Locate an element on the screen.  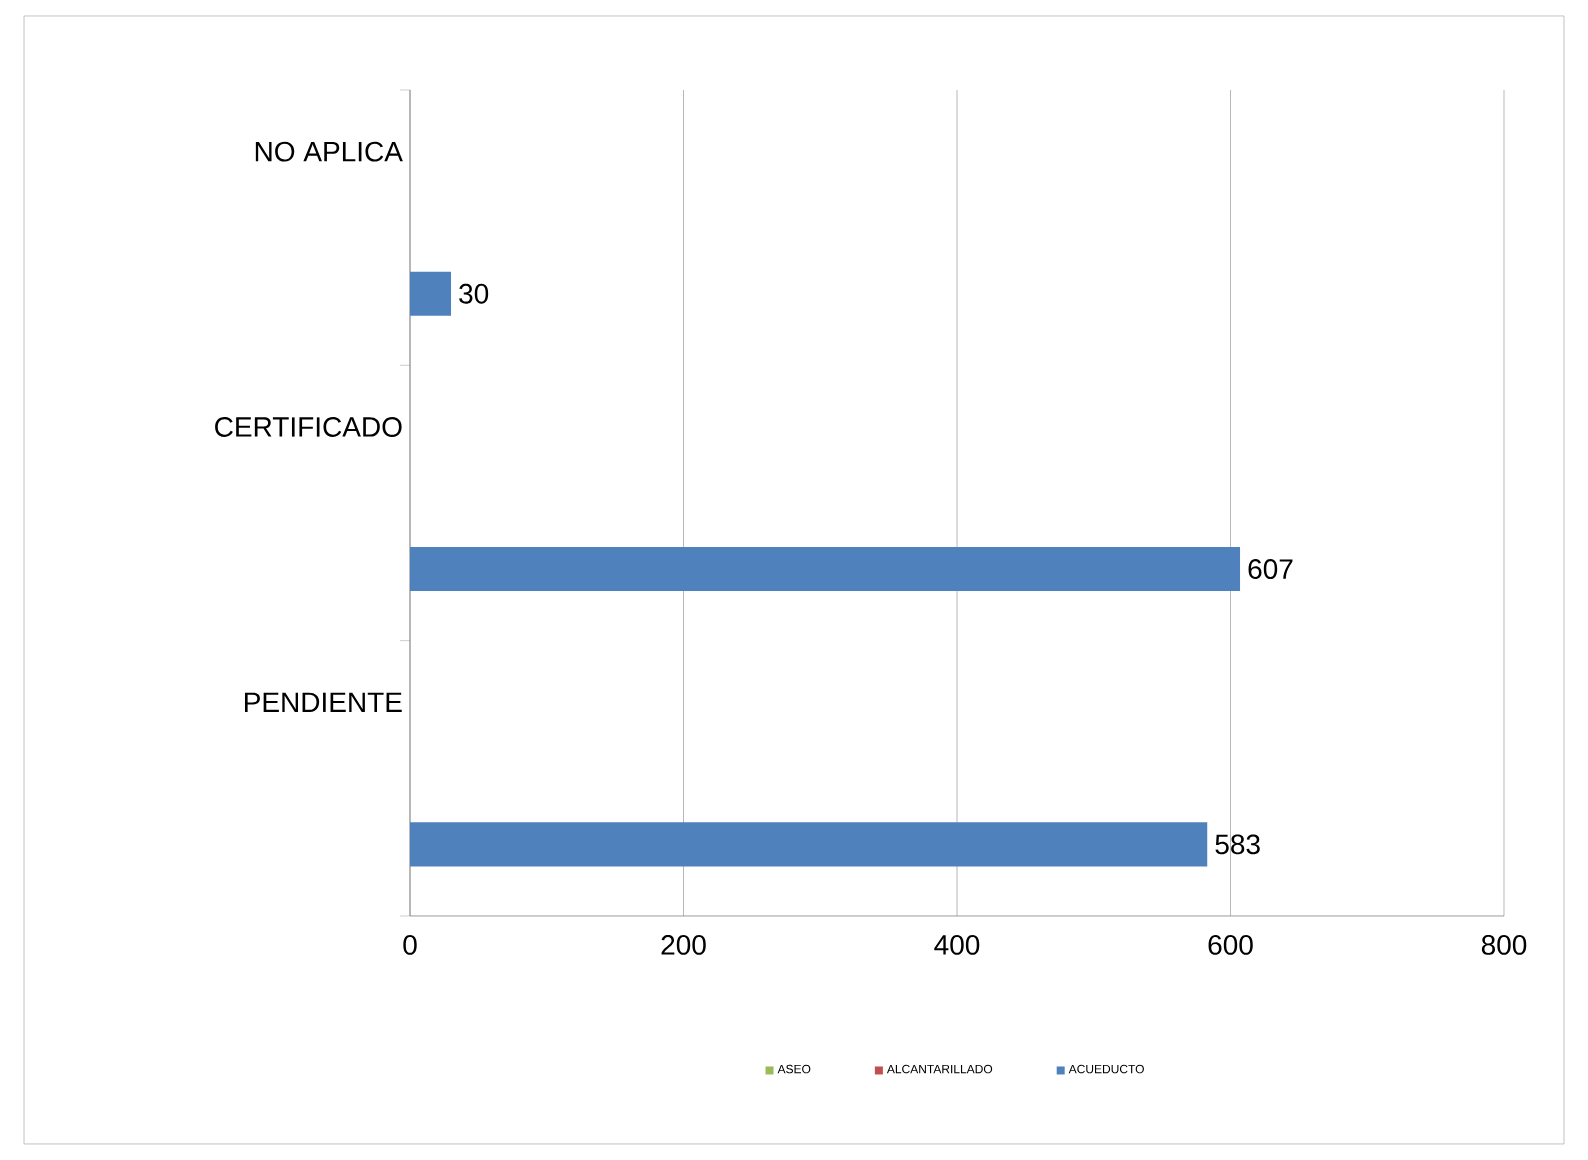
data-label: 30 is located at coordinates (474, 293).